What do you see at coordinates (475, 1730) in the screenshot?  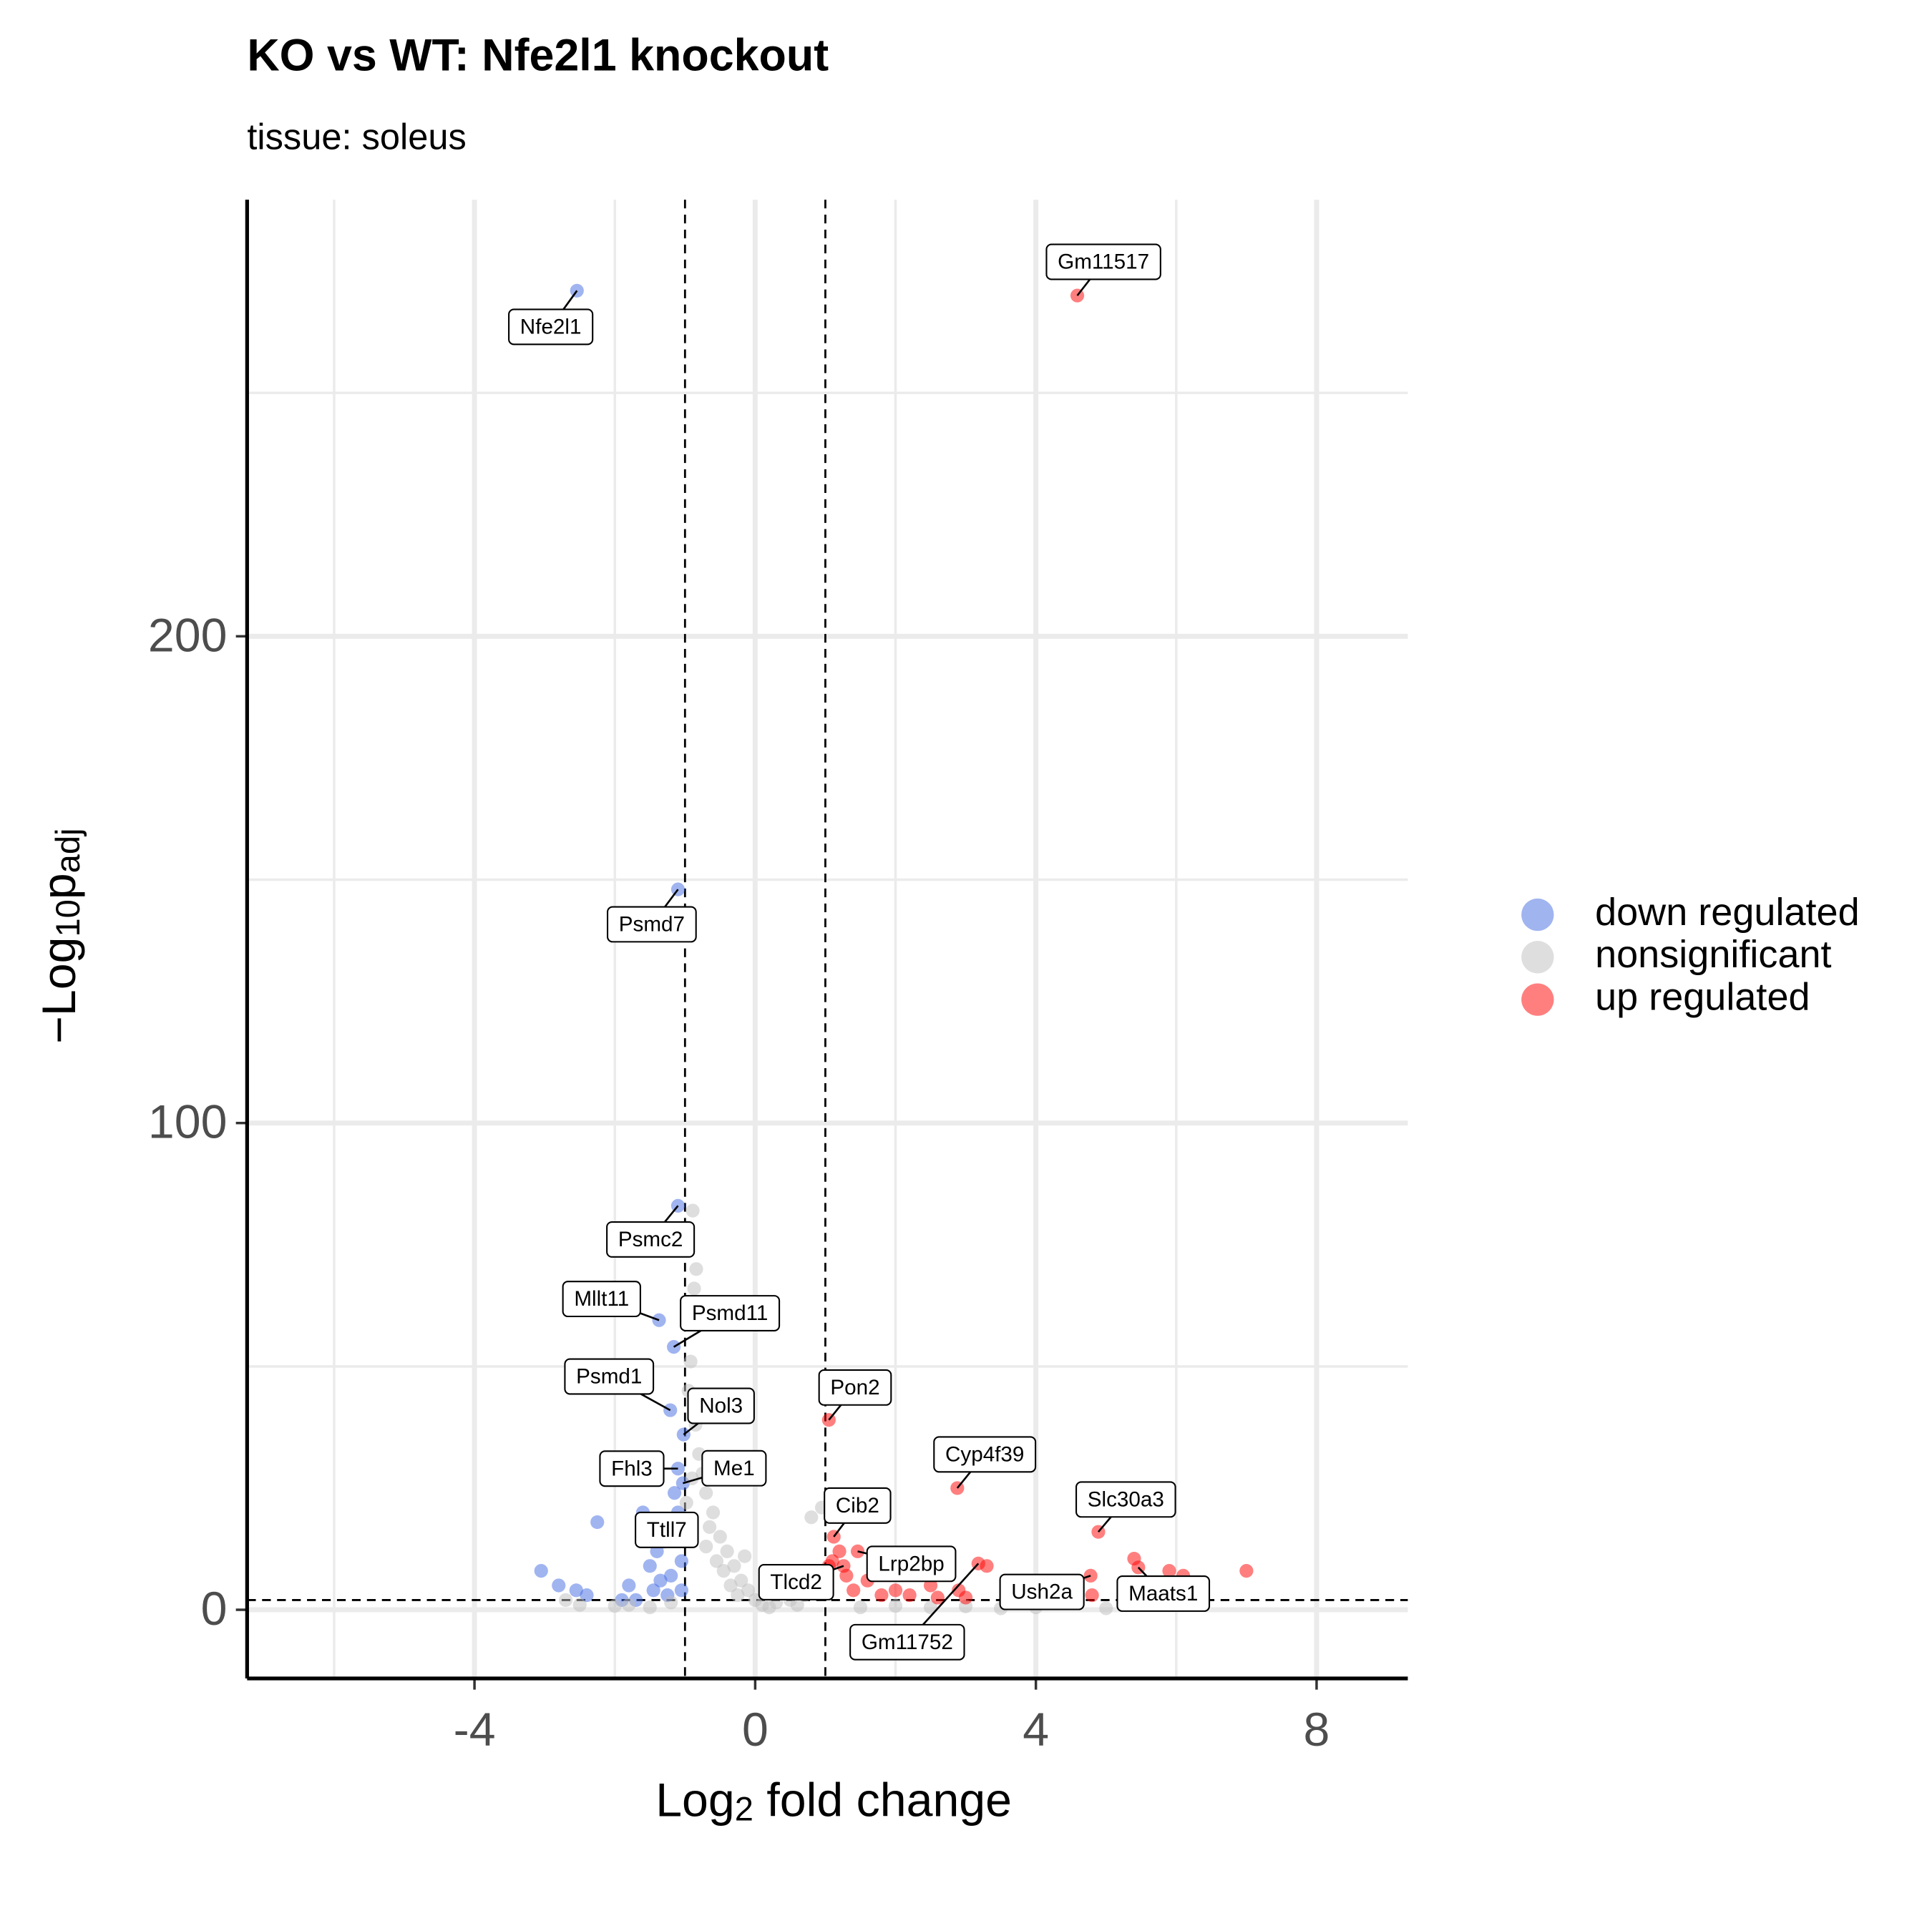 I see `x-tick-label: -4` at bounding box center [475, 1730].